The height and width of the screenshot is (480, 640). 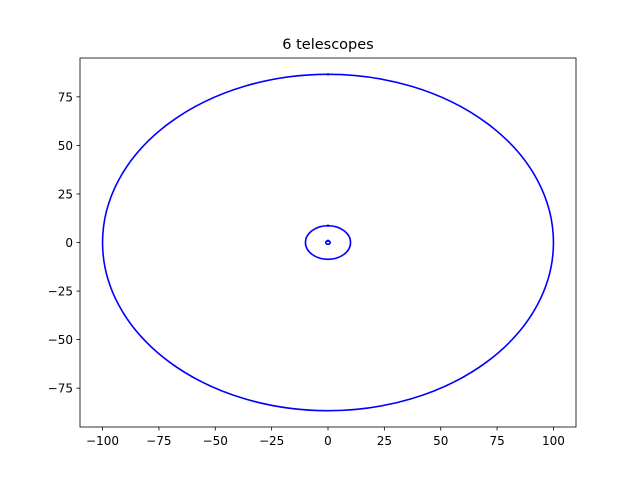 I want to click on x-tick-label: 50, so click(x=440, y=441).